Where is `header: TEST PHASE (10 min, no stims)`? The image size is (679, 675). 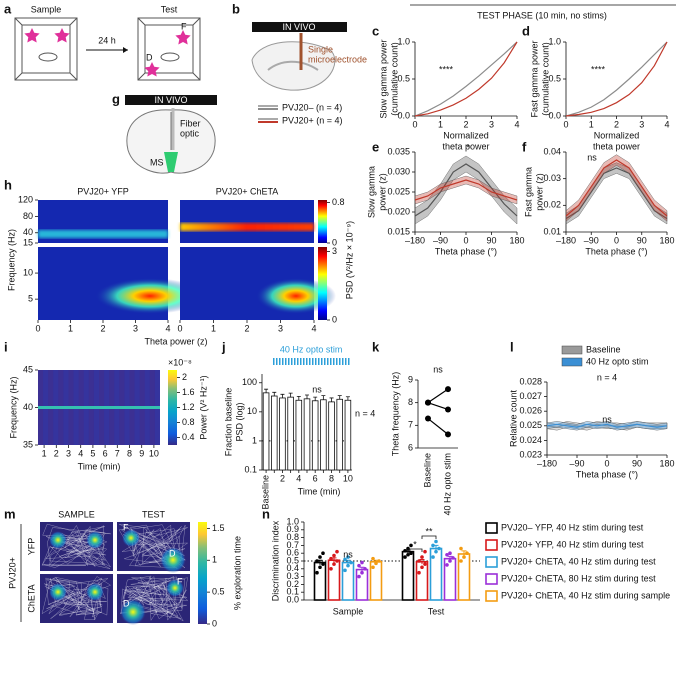 header: TEST PHASE (10 min, no stims) is located at coordinates (543, 12).